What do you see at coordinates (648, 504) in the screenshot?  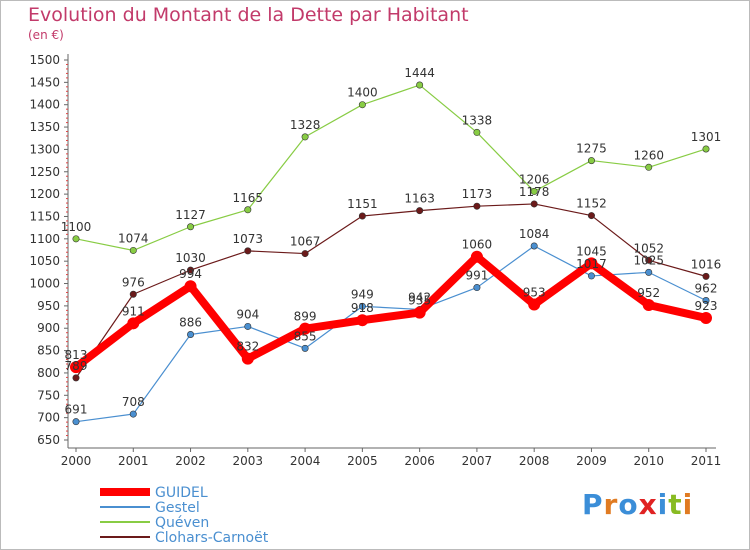 I see `logo-letter: x` at bounding box center [648, 504].